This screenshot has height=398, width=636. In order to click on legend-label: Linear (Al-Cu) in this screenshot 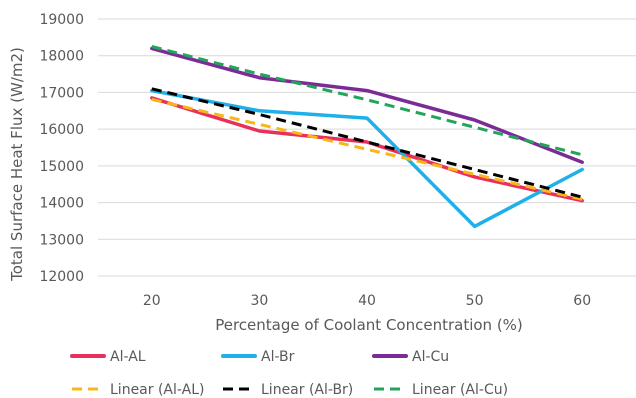, I will do `click(460, 390)`.